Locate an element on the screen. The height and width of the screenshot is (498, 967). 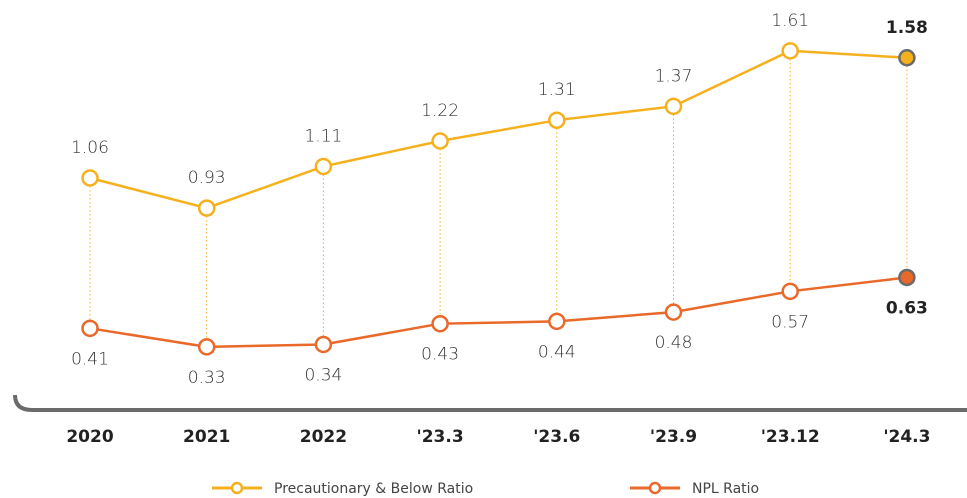
value-label: 1.37 is located at coordinates (674, 76).